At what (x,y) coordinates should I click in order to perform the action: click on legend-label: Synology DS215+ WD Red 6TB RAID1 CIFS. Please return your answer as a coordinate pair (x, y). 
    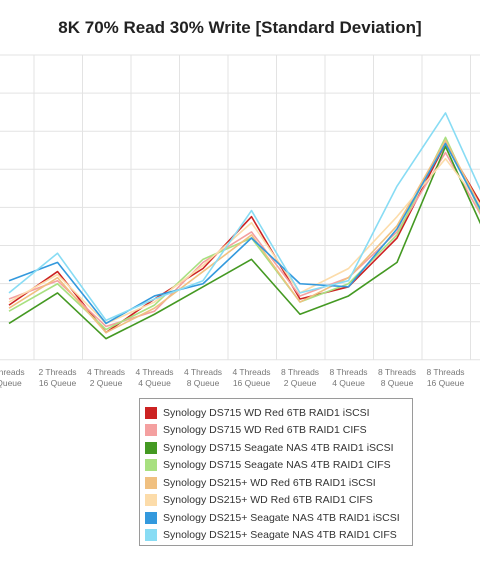
    Looking at the image, I should click on (268, 500).